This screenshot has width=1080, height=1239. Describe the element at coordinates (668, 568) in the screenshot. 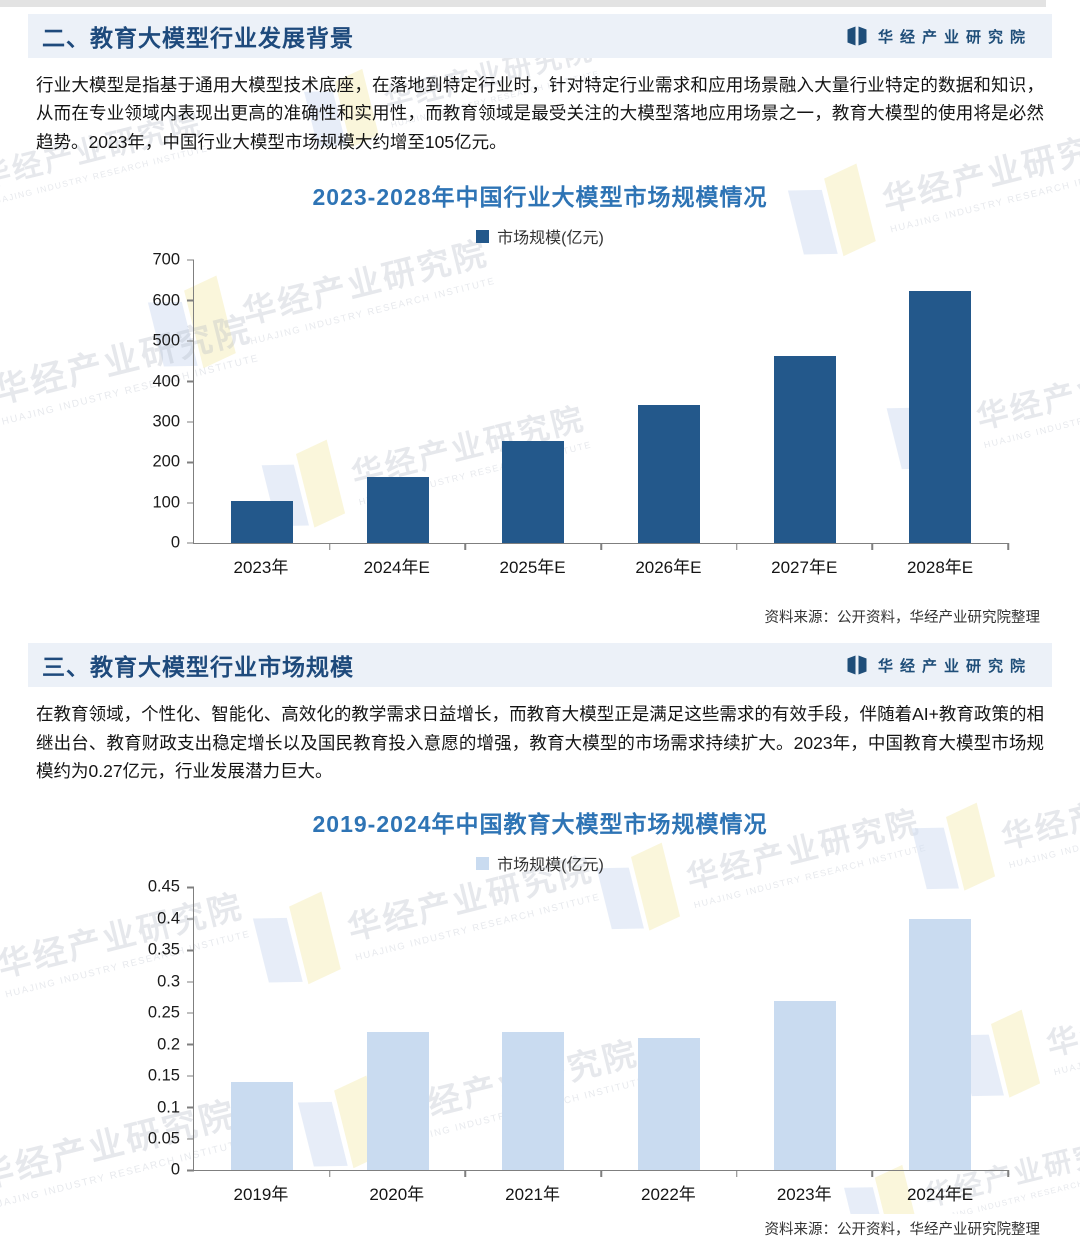

I see `x-axis-label: 2026年E` at that location.